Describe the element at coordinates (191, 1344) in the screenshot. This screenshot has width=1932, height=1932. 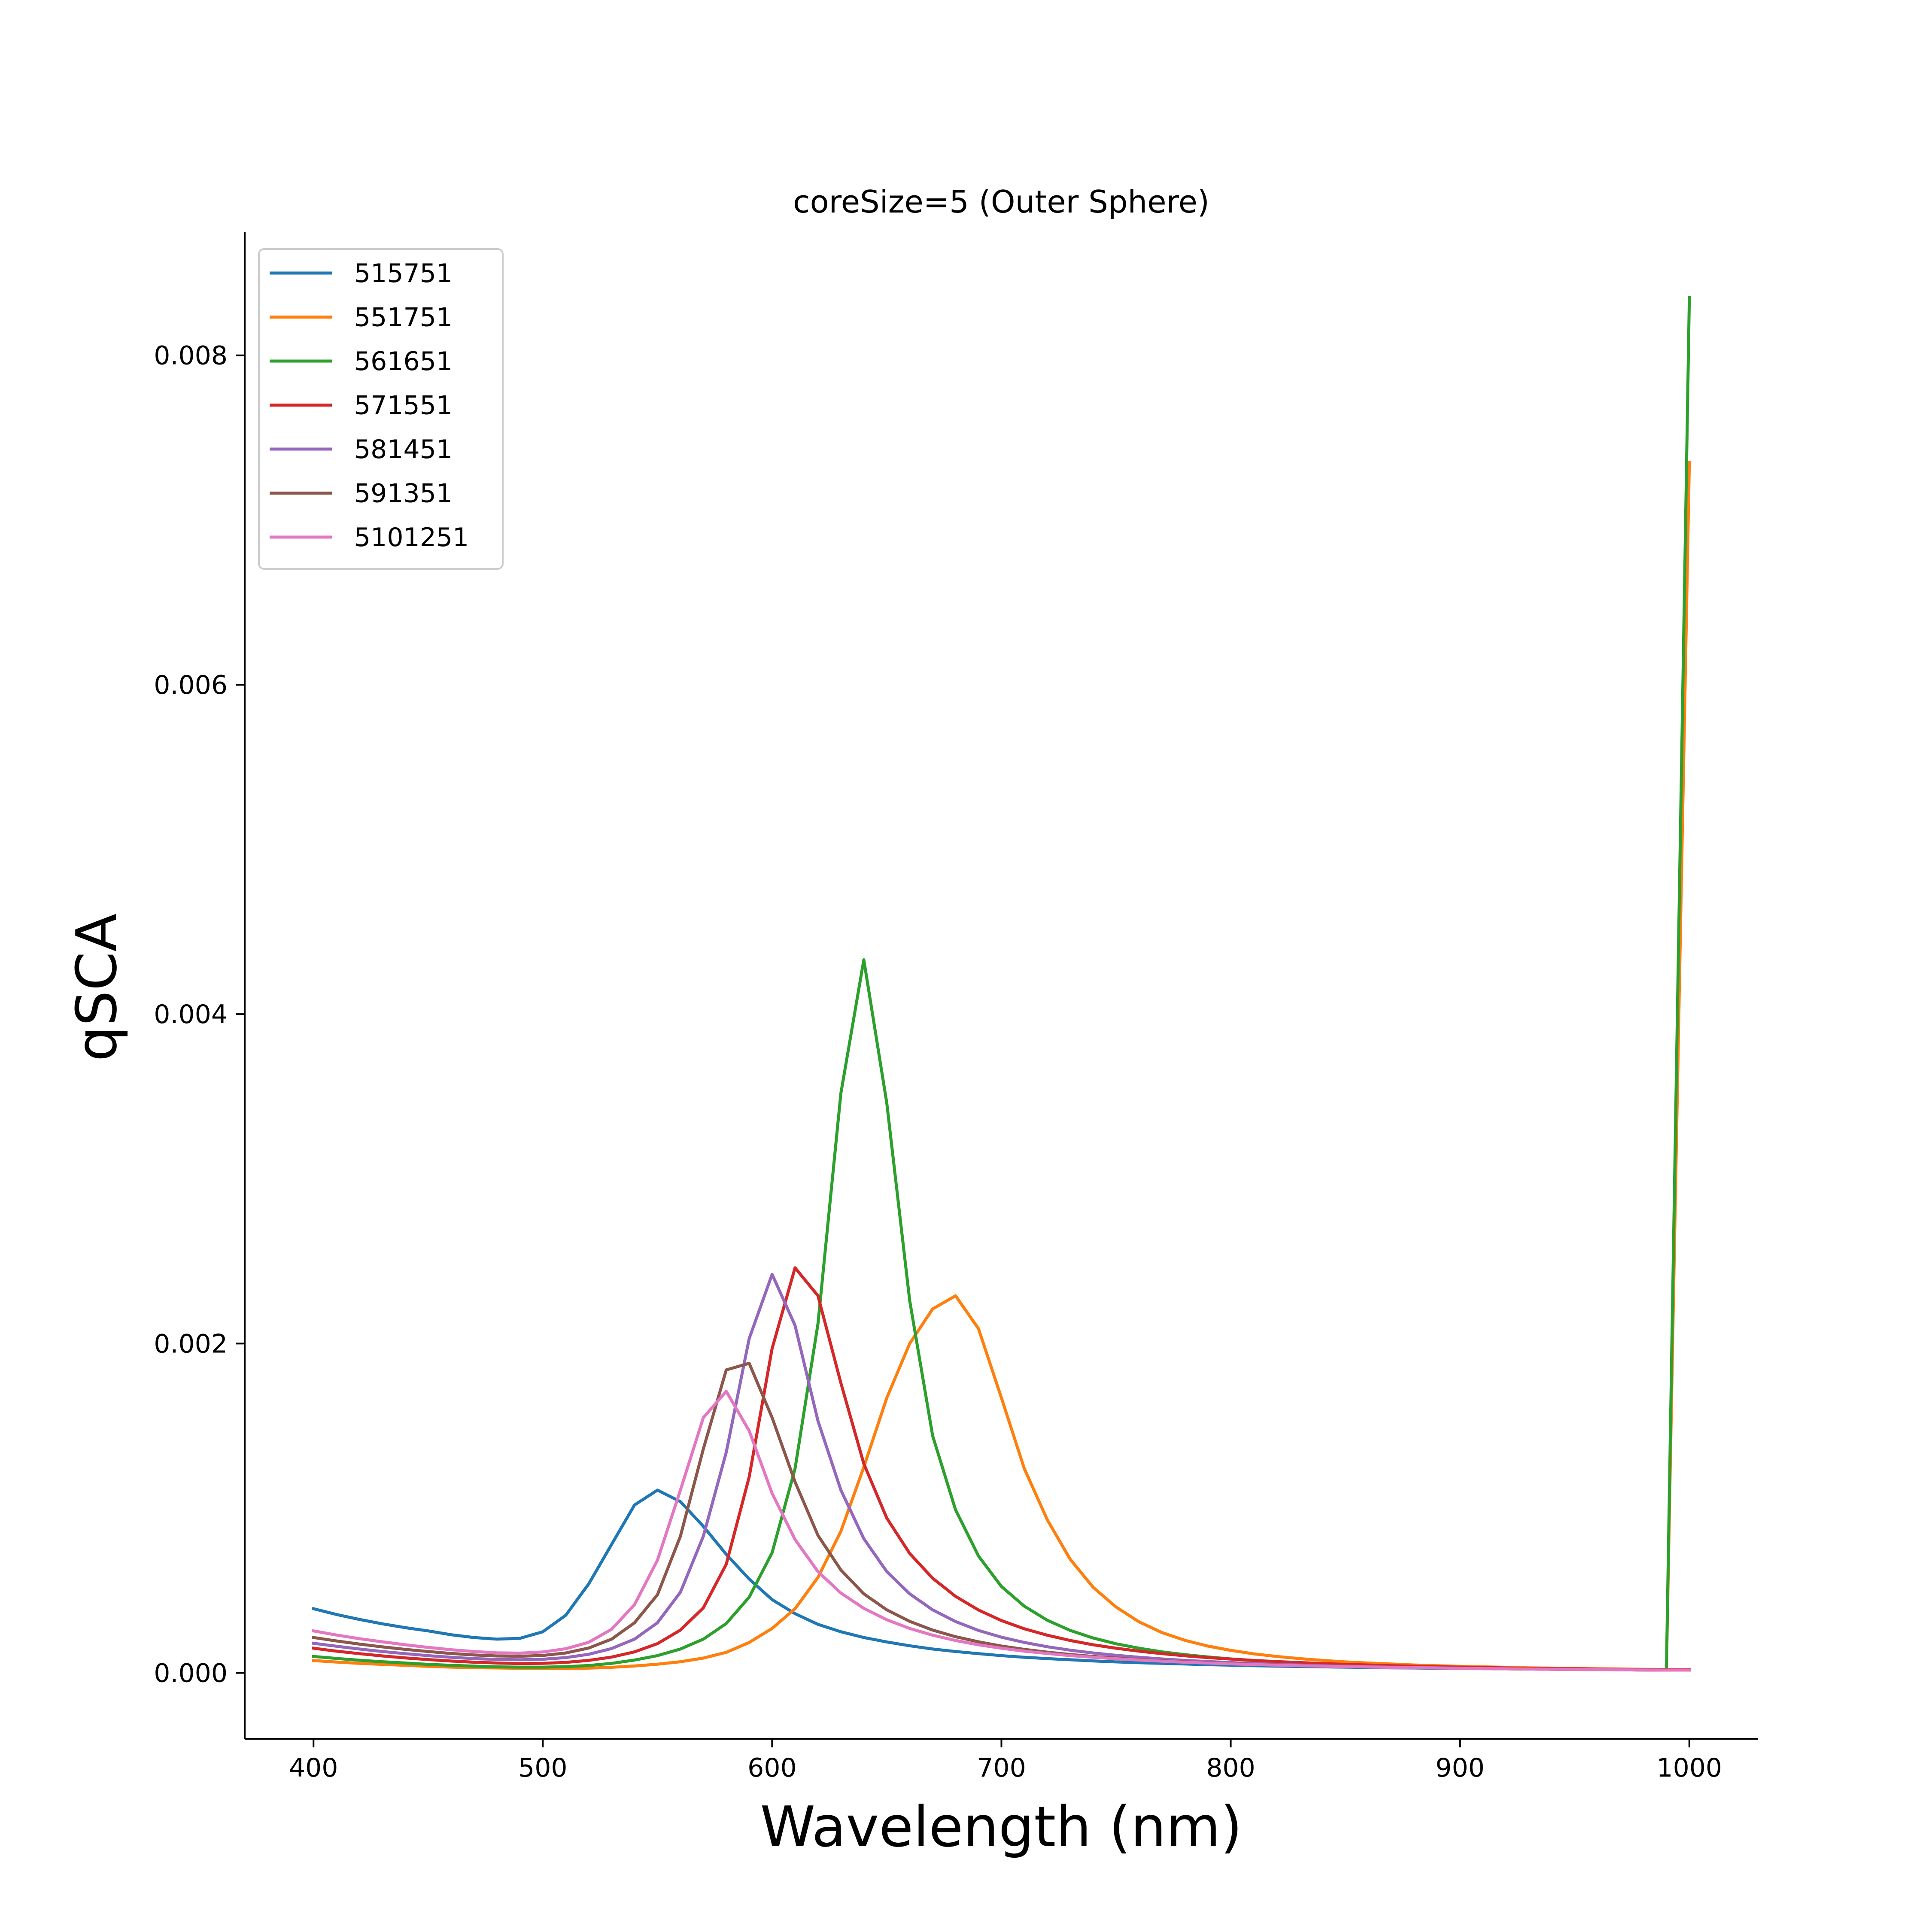
I see `y-tick-label: 0.002` at that location.